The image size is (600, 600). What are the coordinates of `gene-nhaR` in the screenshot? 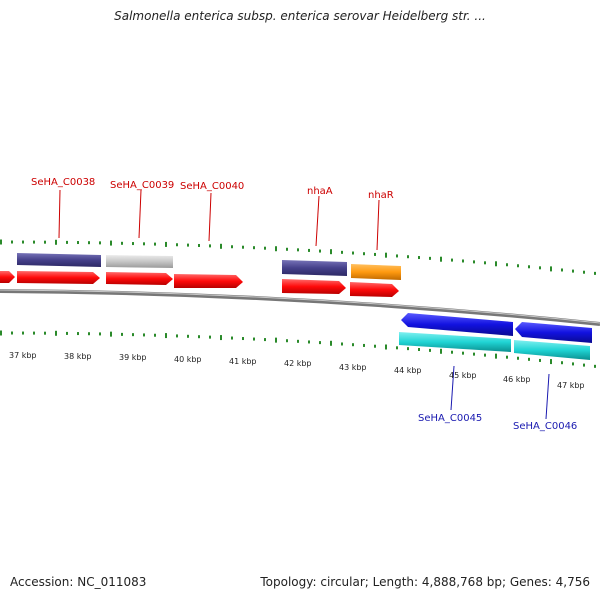 It's located at (374, 289).